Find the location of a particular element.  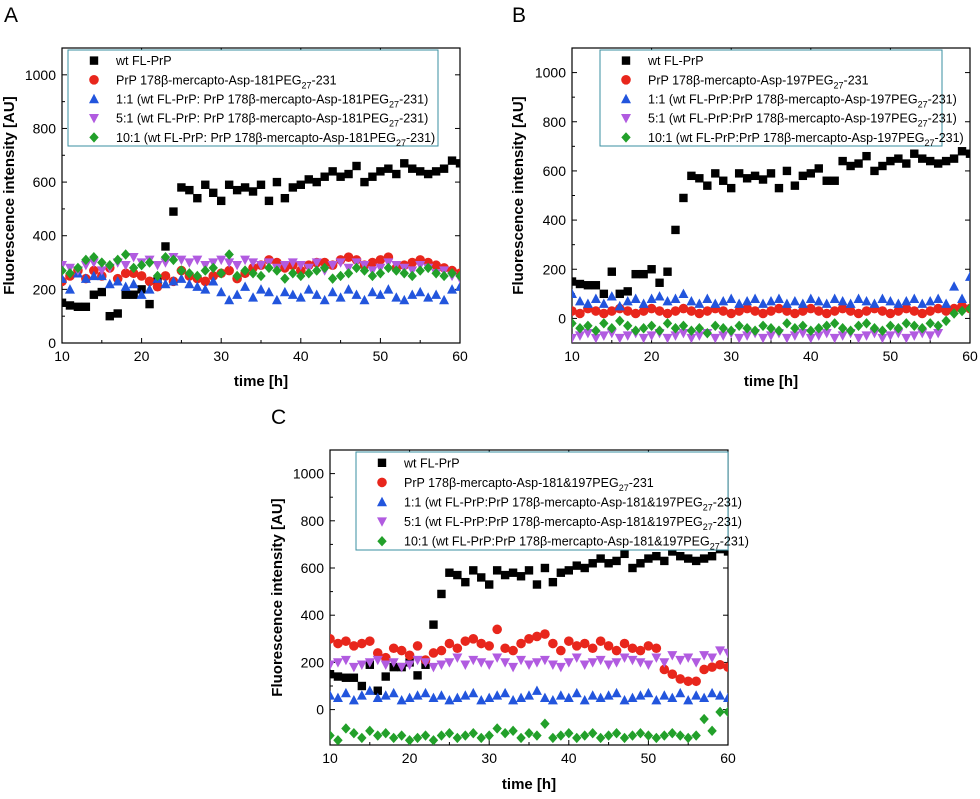

x-tick-label: 30 is located at coordinates (489, 758).